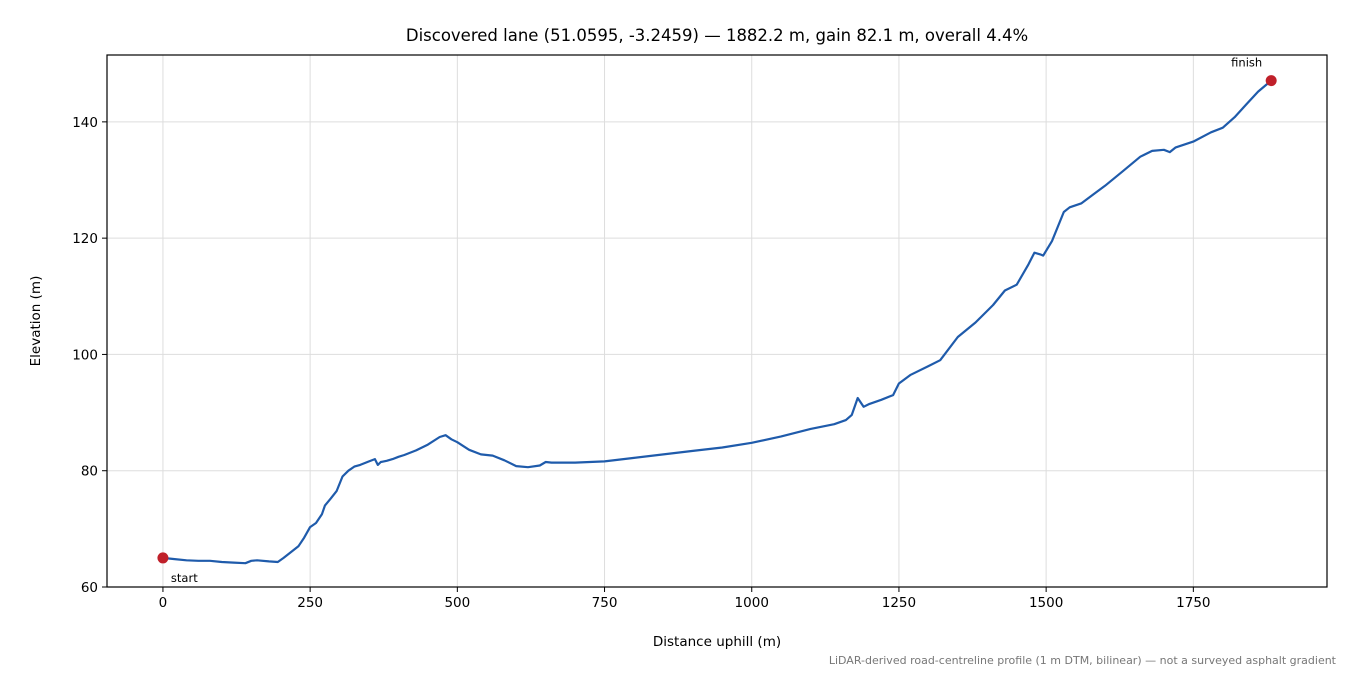 This screenshot has height=675, width=1350. I want to click on finish-marker, so click(1271, 81).